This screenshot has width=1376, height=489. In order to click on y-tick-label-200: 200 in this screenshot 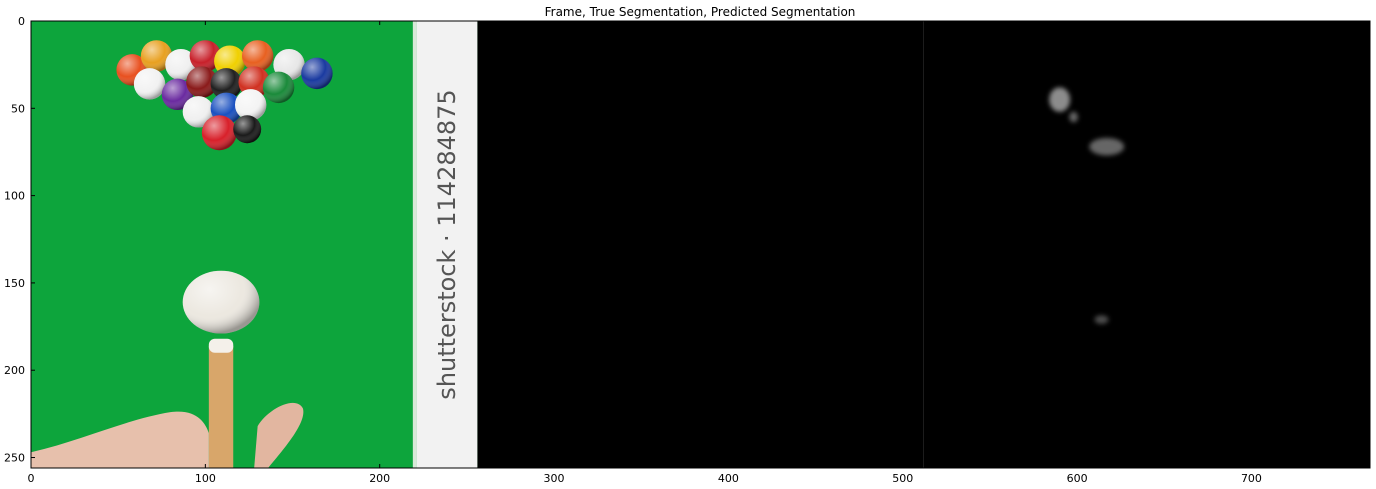, I will do `click(14, 370)`.